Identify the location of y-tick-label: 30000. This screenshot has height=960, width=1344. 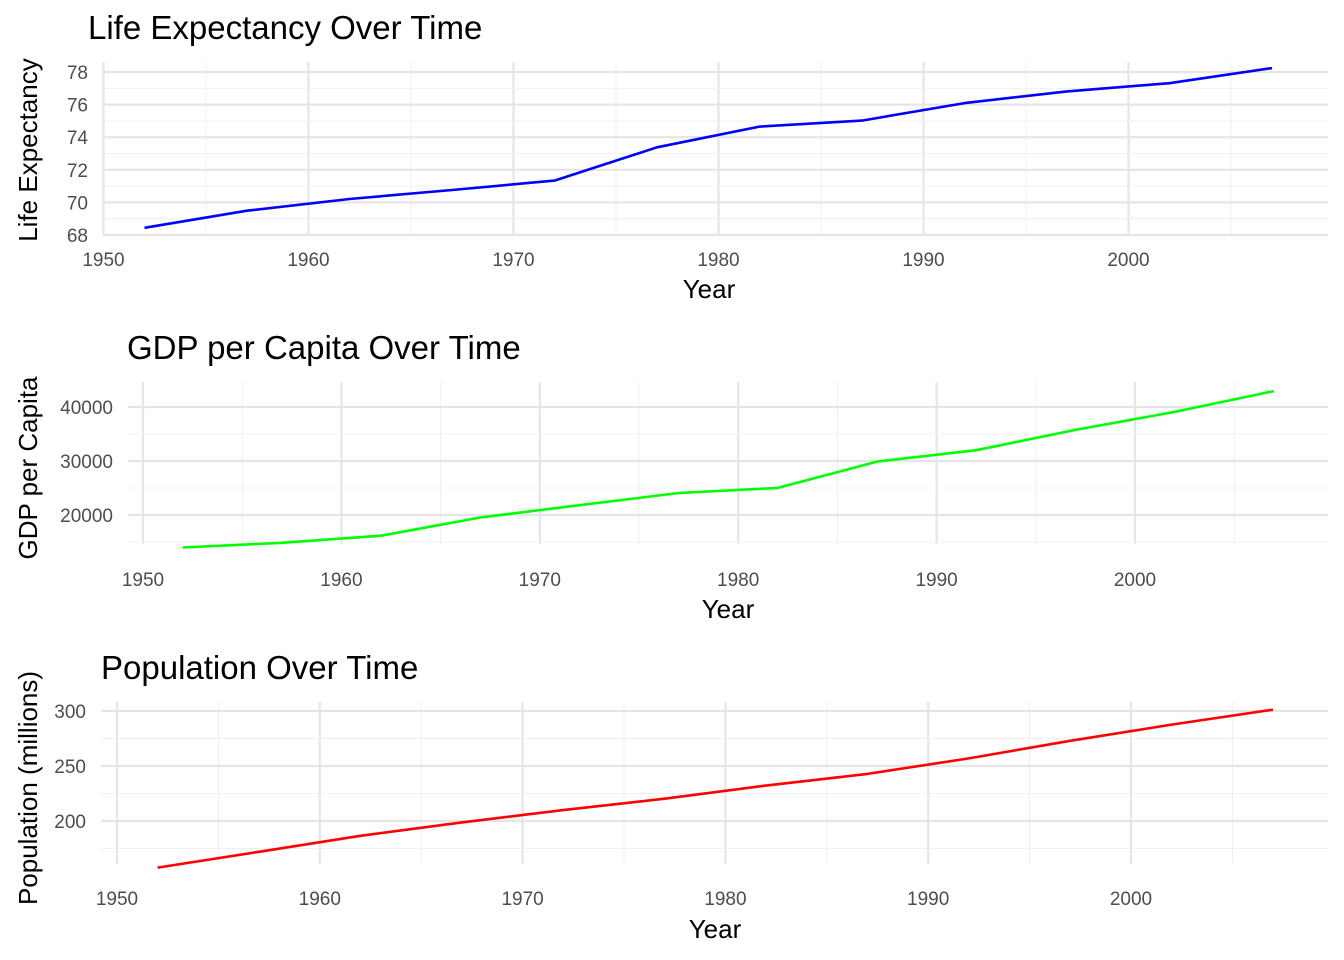
(86, 462).